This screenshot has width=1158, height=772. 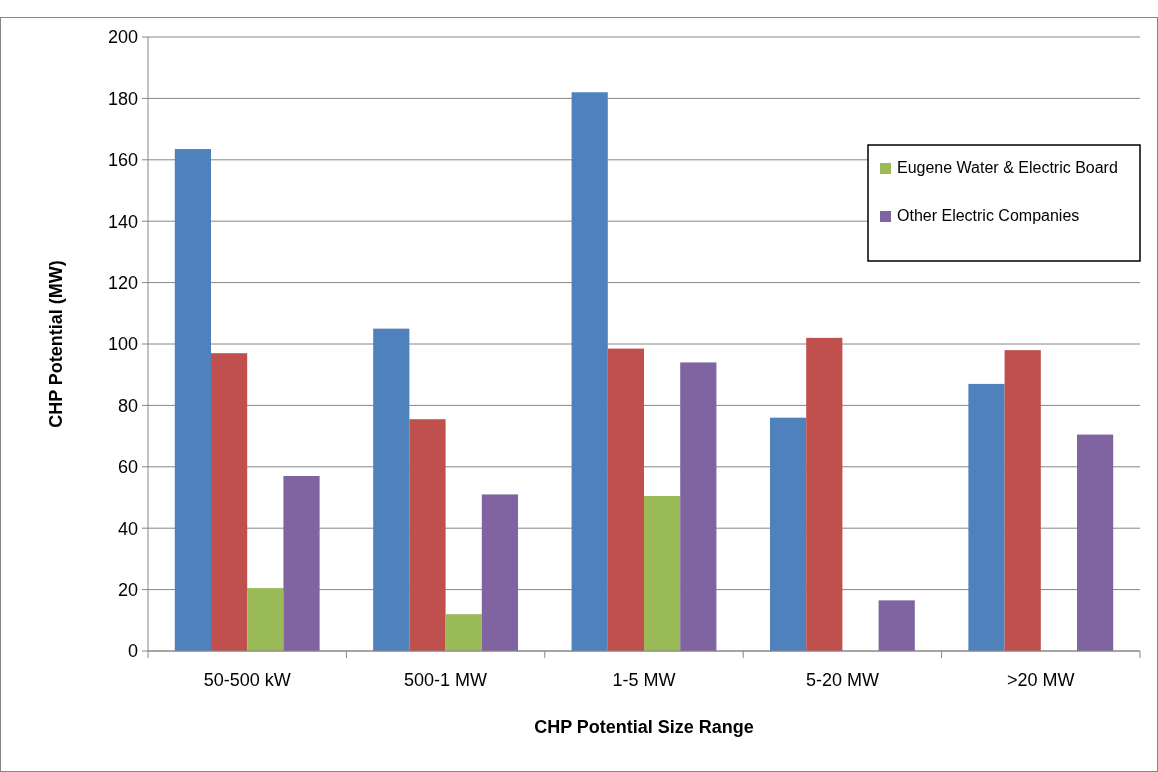 I want to click on y-tick-label: 100, so click(x=122, y=344).